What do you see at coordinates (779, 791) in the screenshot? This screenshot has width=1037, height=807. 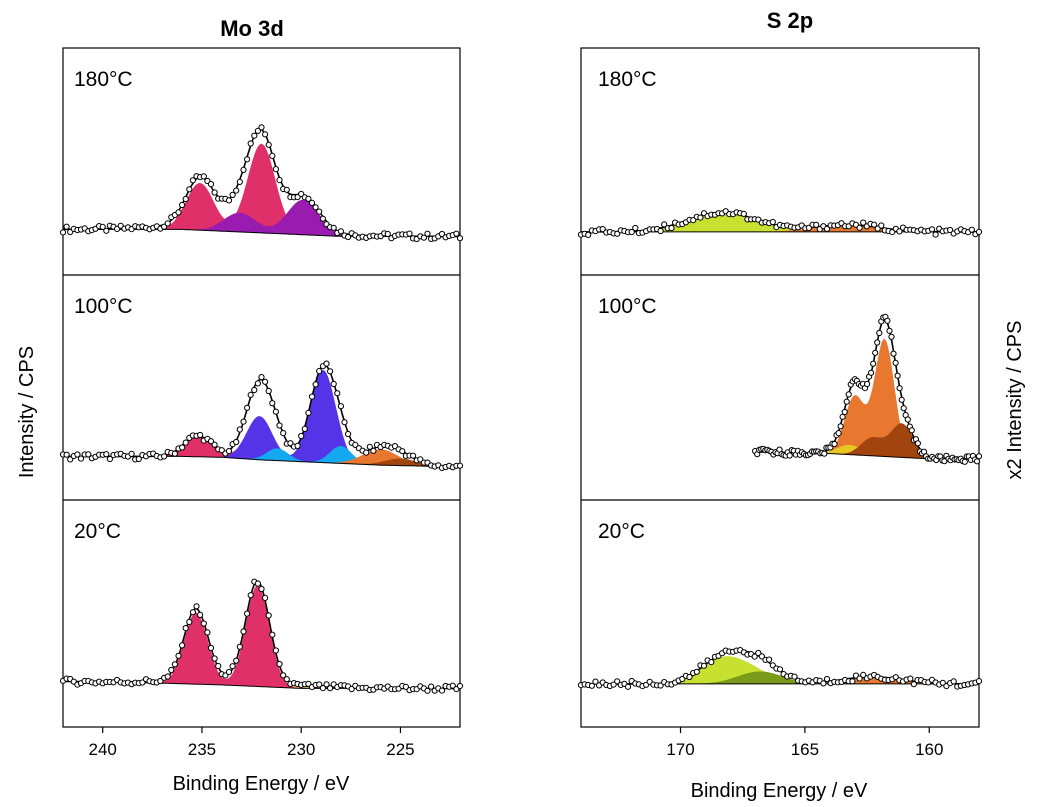 I see `s2p-x-axis-label: Binding Energy / eV` at bounding box center [779, 791].